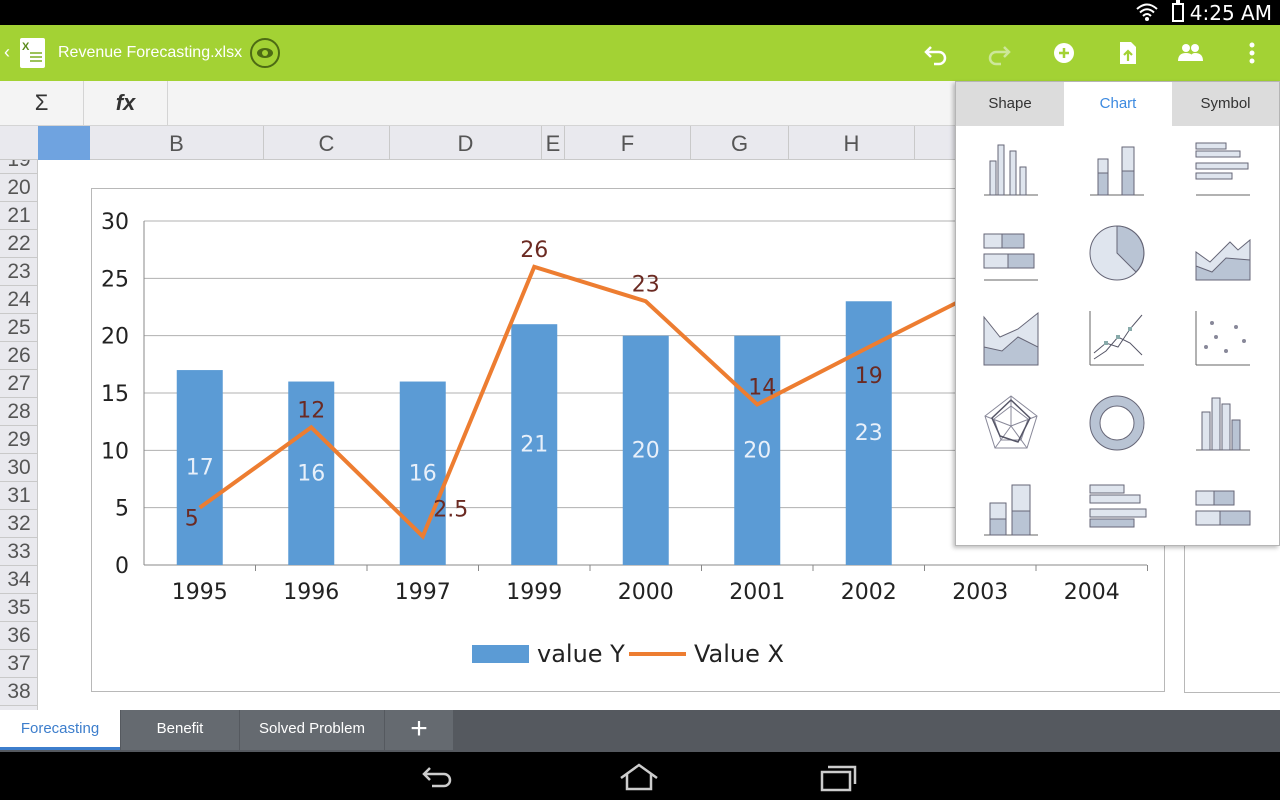 Image resolution: width=1280 pixels, height=800 pixels. I want to click on column-header-b: B, so click(177, 143).